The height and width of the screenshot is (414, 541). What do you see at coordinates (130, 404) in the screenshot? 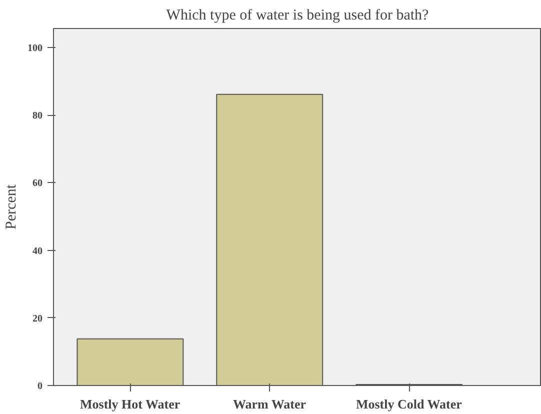
I see `x-tick-label: Mostly Hot Water` at bounding box center [130, 404].